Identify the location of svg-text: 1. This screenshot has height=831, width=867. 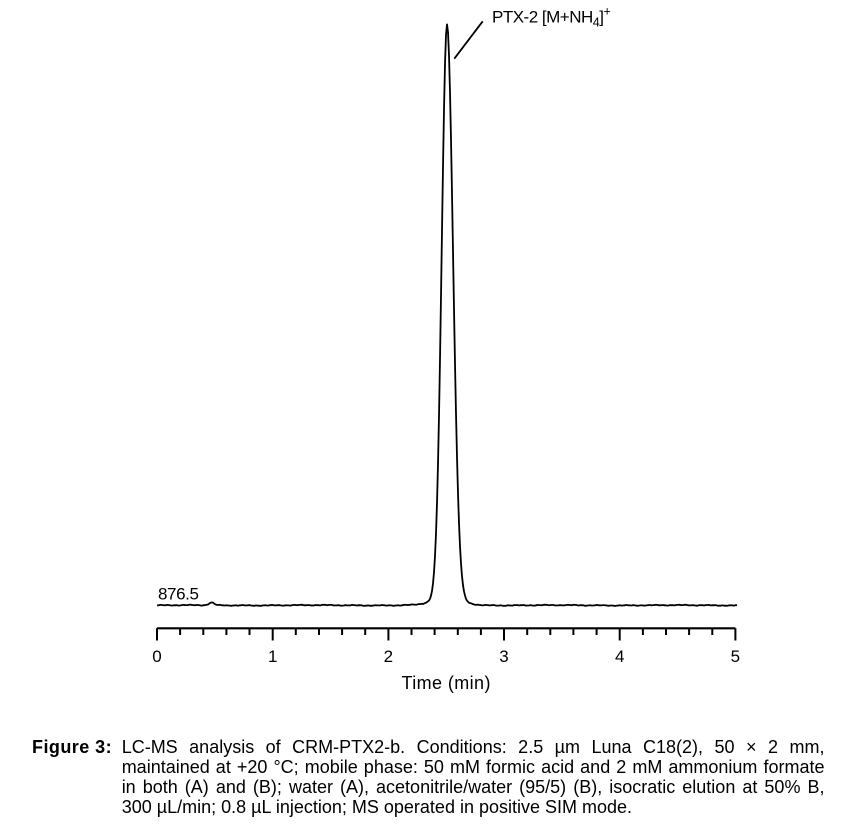
(272, 656).